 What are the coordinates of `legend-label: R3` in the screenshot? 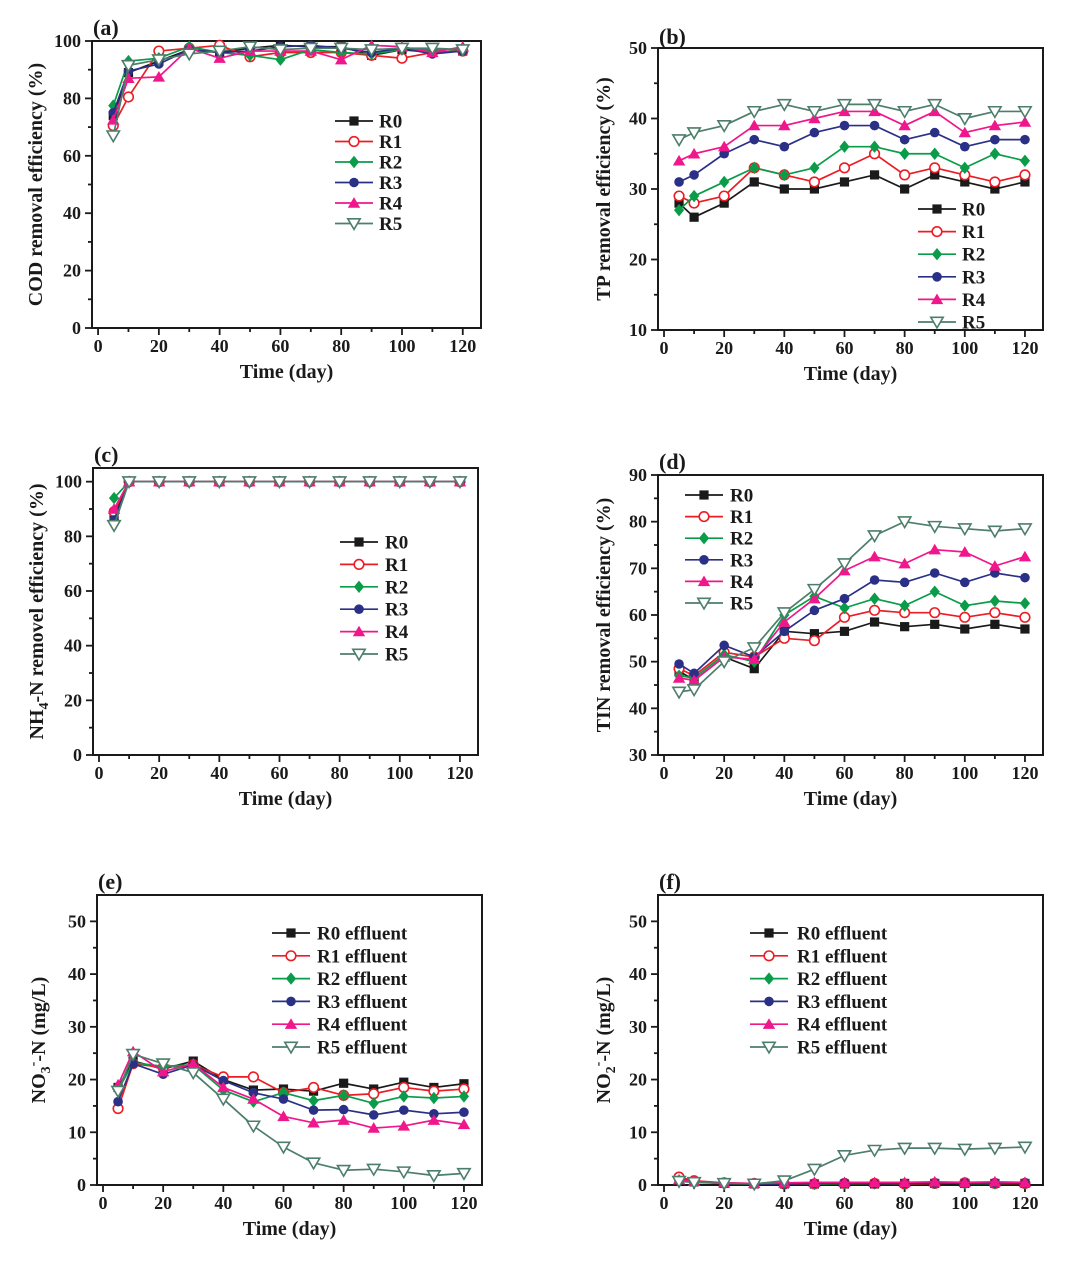 It's located at (741, 560).